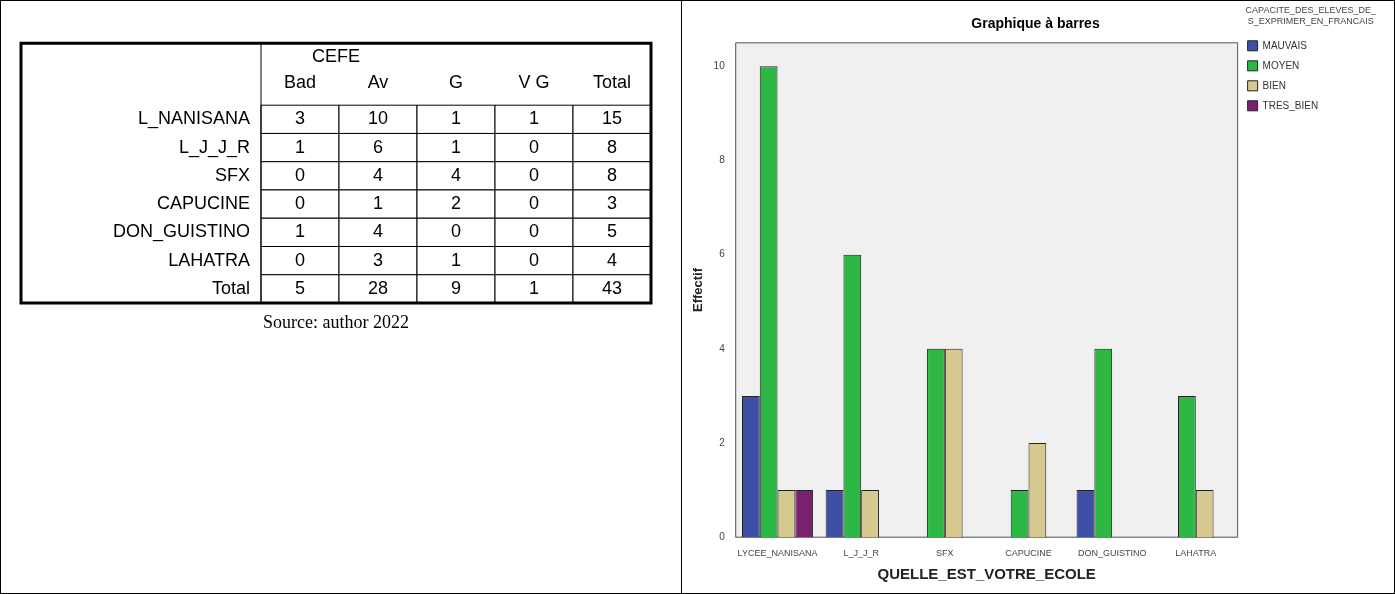 Image resolution: width=1395 pixels, height=594 pixels. I want to click on x-tick-label: Av, so click(378, 82).